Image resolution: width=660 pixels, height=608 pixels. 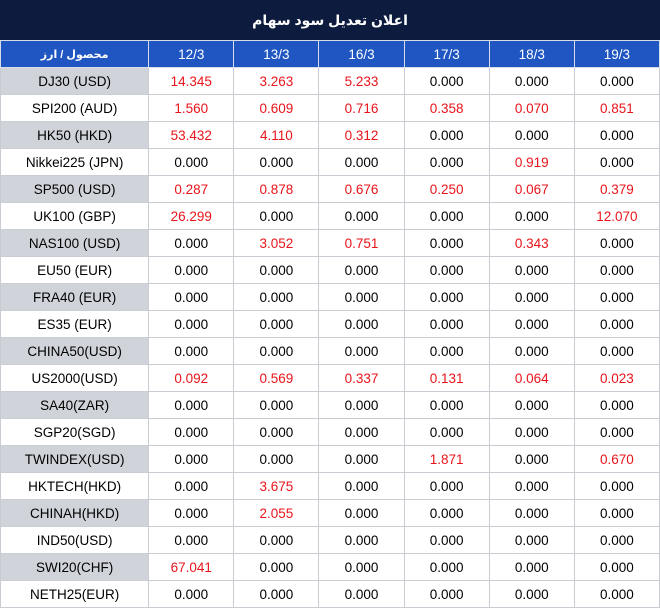 I want to click on dividend-value-cell: 1.560, so click(x=191, y=108).